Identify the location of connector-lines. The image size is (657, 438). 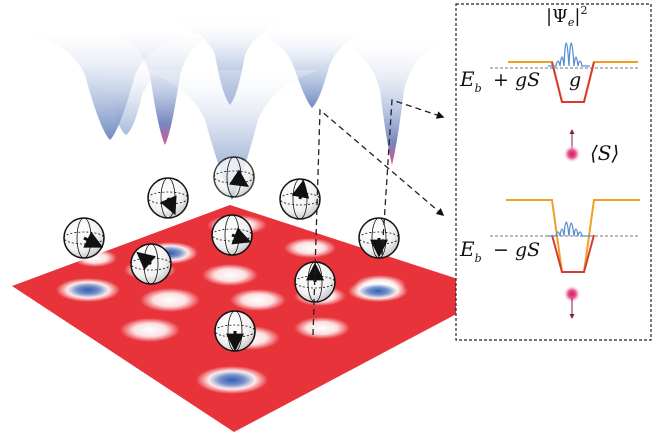
(378, 217).